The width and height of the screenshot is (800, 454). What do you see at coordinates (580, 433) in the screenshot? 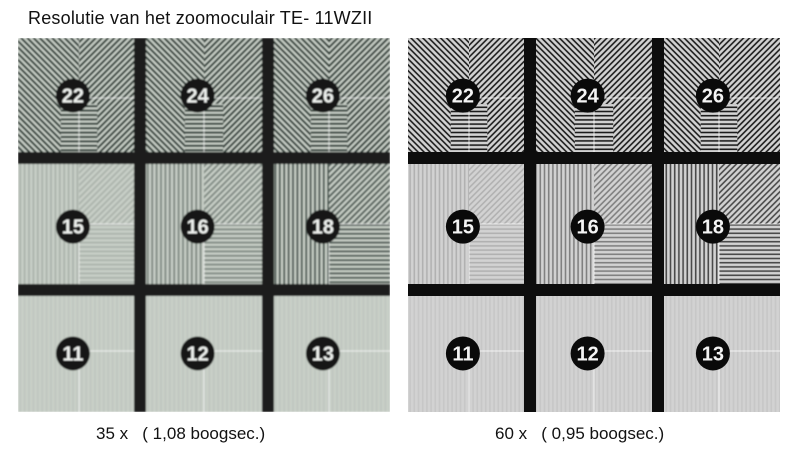
I see `caption-60x: 60 x ( 0,95 boogsec.)` at bounding box center [580, 433].